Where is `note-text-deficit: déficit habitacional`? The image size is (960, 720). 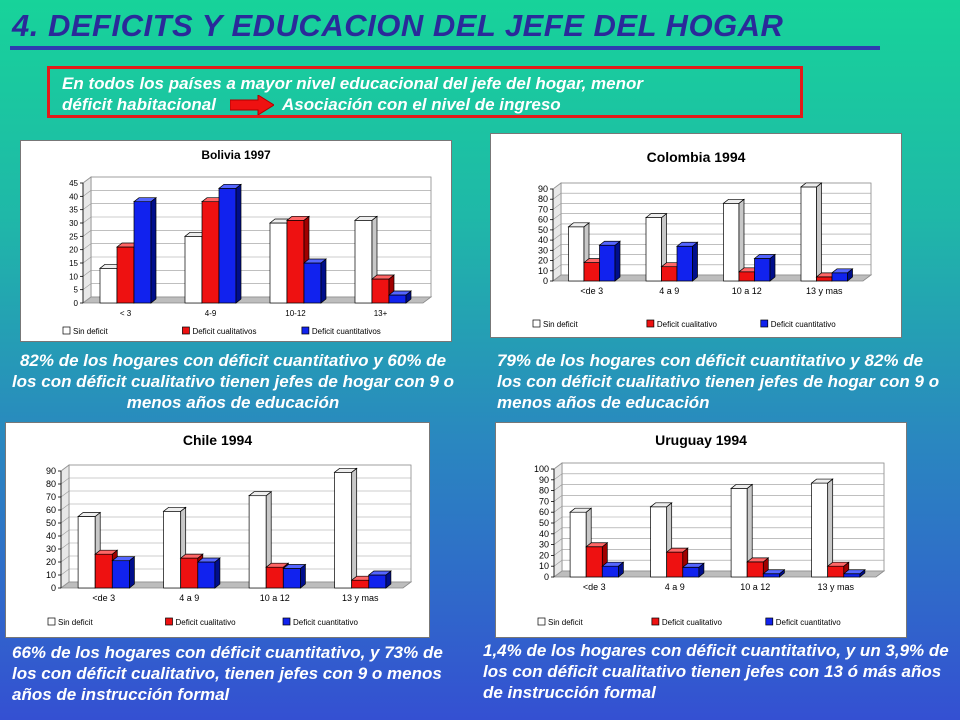 note-text-deficit: déficit habitacional is located at coordinates (139, 104).